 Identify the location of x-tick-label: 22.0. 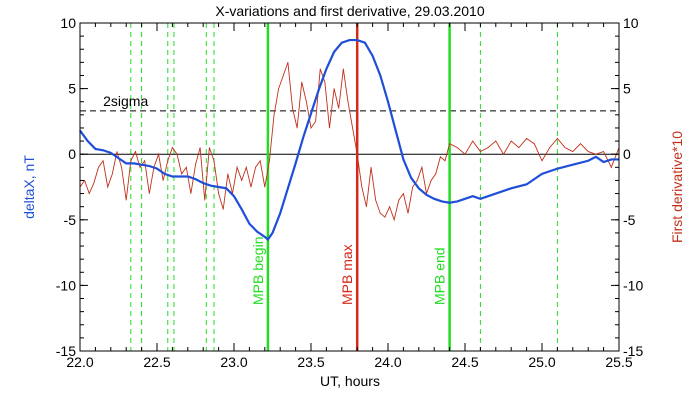
(79, 362).